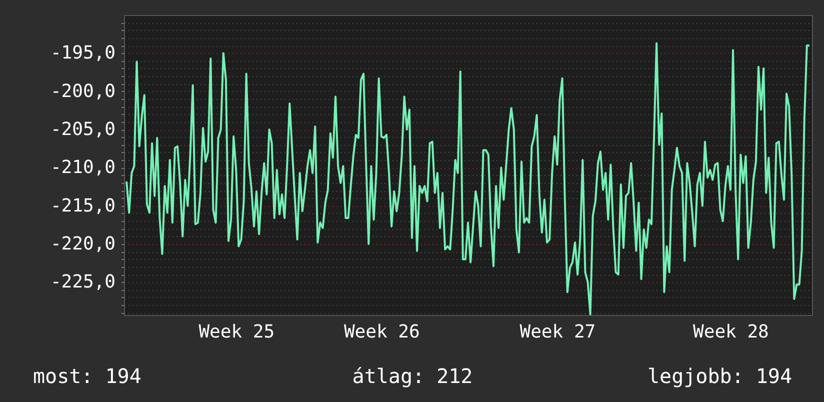 The image size is (824, 402). Describe the element at coordinates (412, 376) in the screenshot. I see `text: átlag: 212` at that location.